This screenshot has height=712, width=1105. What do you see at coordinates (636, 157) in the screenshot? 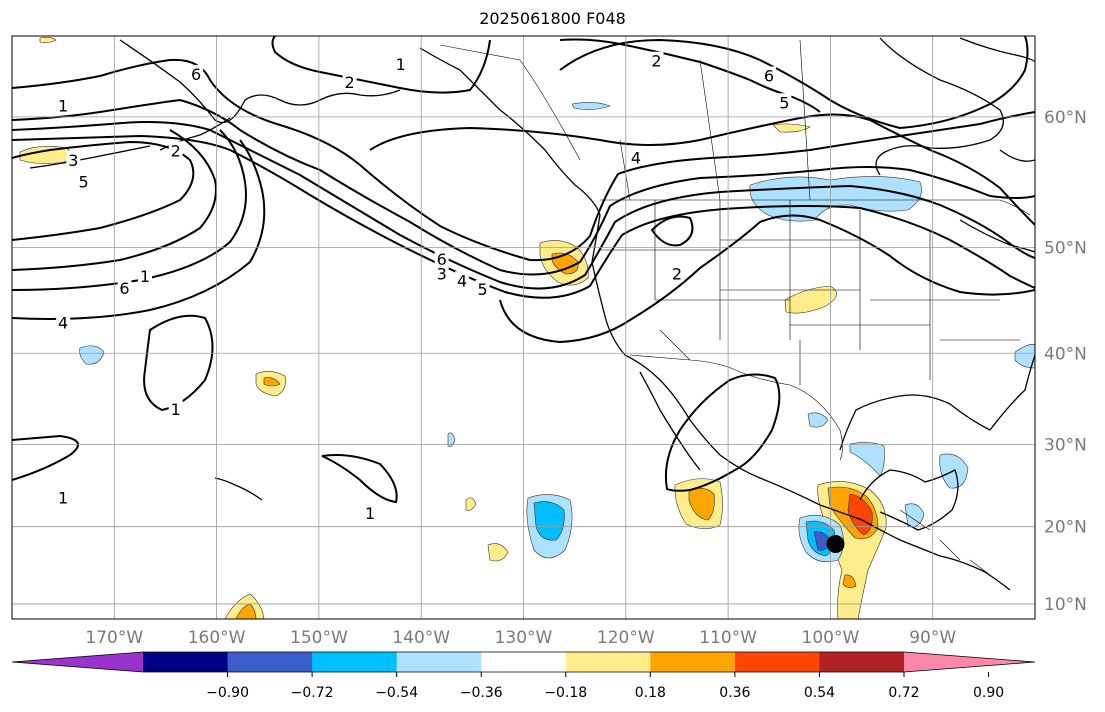
I see `contour-label: 4` at bounding box center [636, 157].